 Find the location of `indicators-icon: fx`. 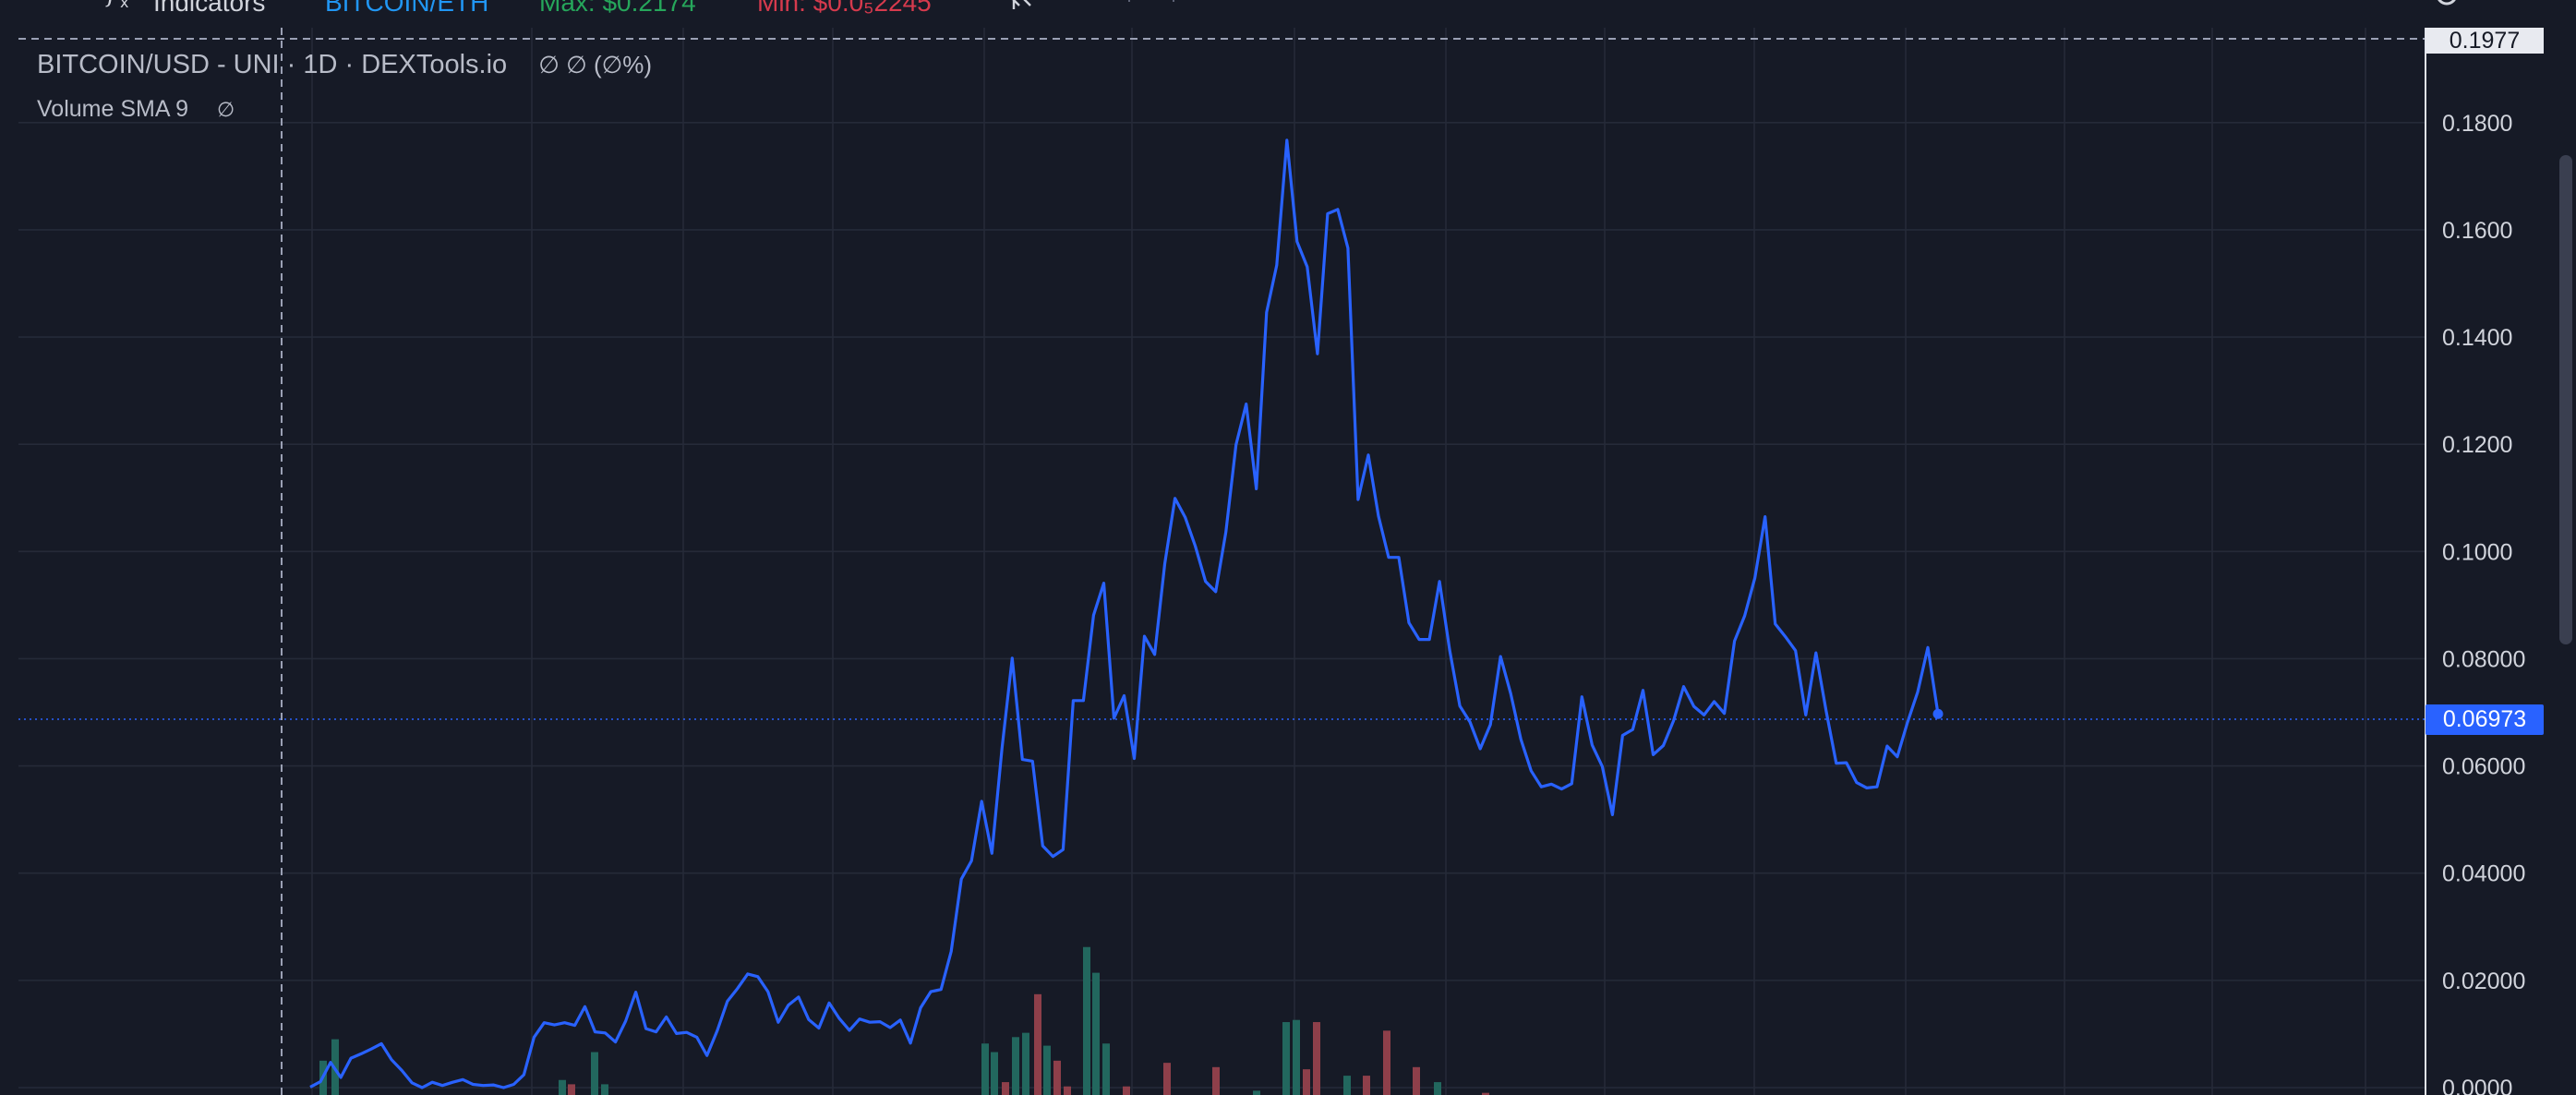

indicators-icon: fx is located at coordinates (121, 10).